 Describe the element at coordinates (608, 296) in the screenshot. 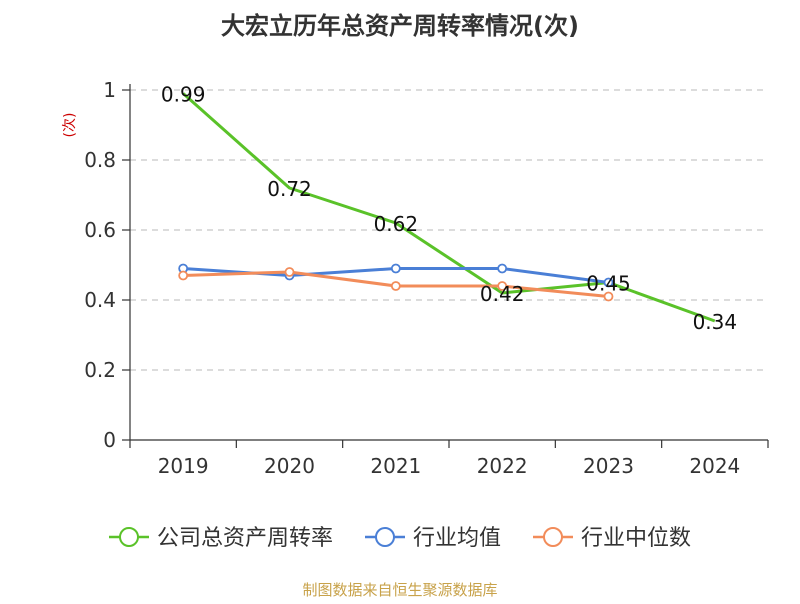

I see `series-2-point-2023` at that location.